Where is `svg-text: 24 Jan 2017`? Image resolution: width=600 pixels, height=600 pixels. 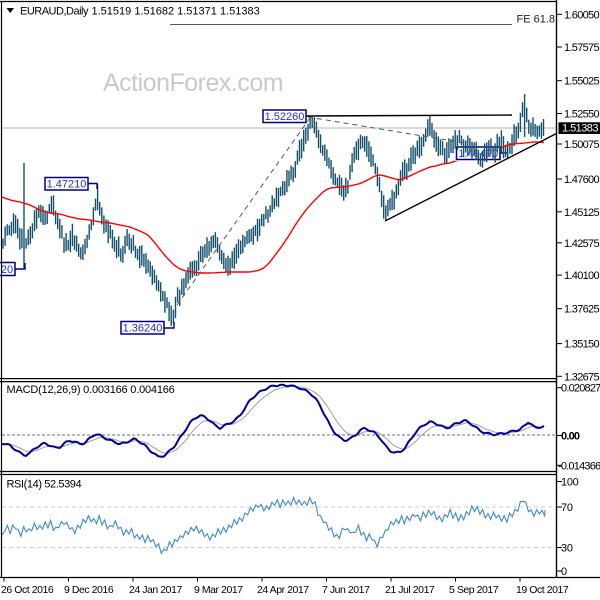 svg-text: 24 Jan 2017 is located at coordinates (155, 590).